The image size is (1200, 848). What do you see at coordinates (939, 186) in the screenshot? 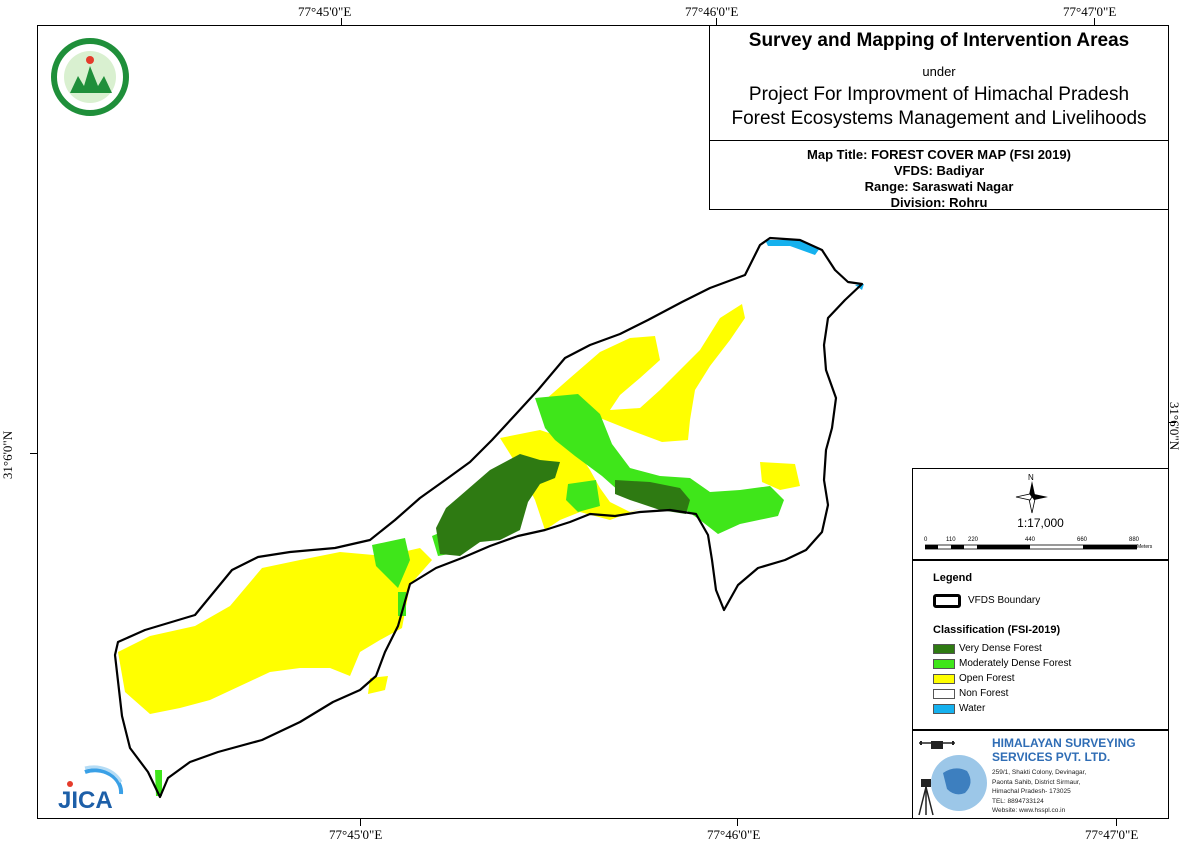
I see `range-name: Range: Saraswati Nagar` at bounding box center [939, 186].